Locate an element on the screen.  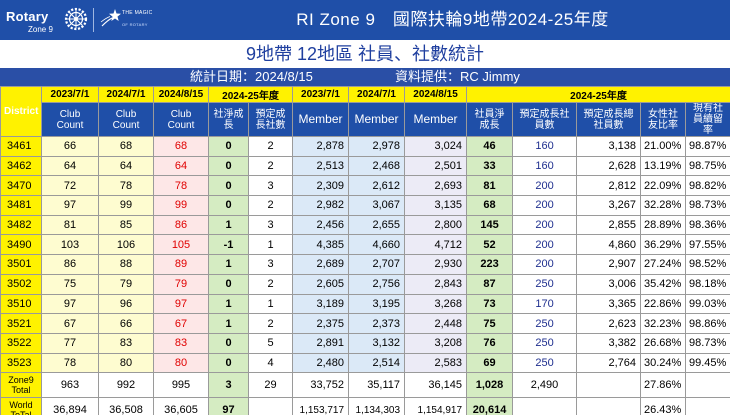
club-count-2024-07: 66 is located at coordinates (126, 323).